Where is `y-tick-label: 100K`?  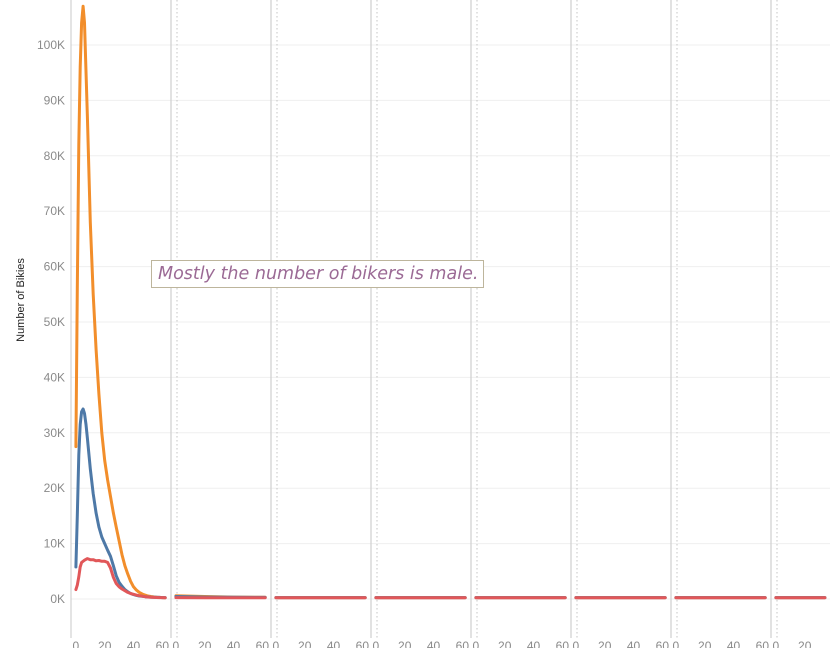
y-tick-label: 100K is located at coordinates (51, 45).